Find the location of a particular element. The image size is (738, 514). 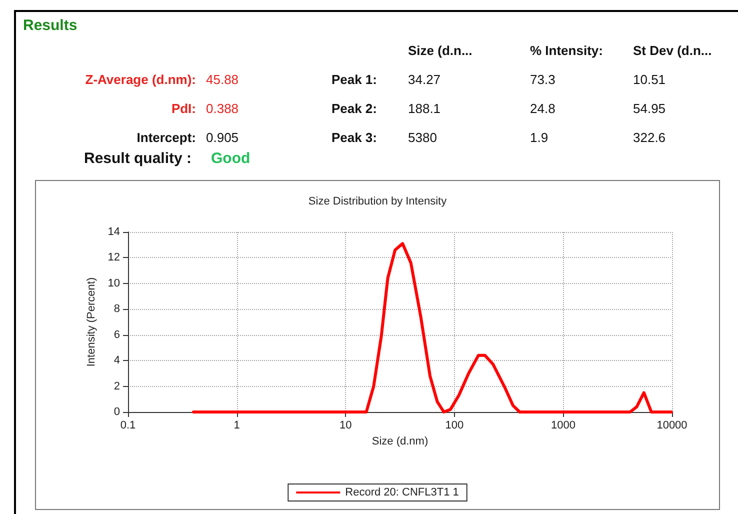

text: Intercept: is located at coordinates (166, 137).